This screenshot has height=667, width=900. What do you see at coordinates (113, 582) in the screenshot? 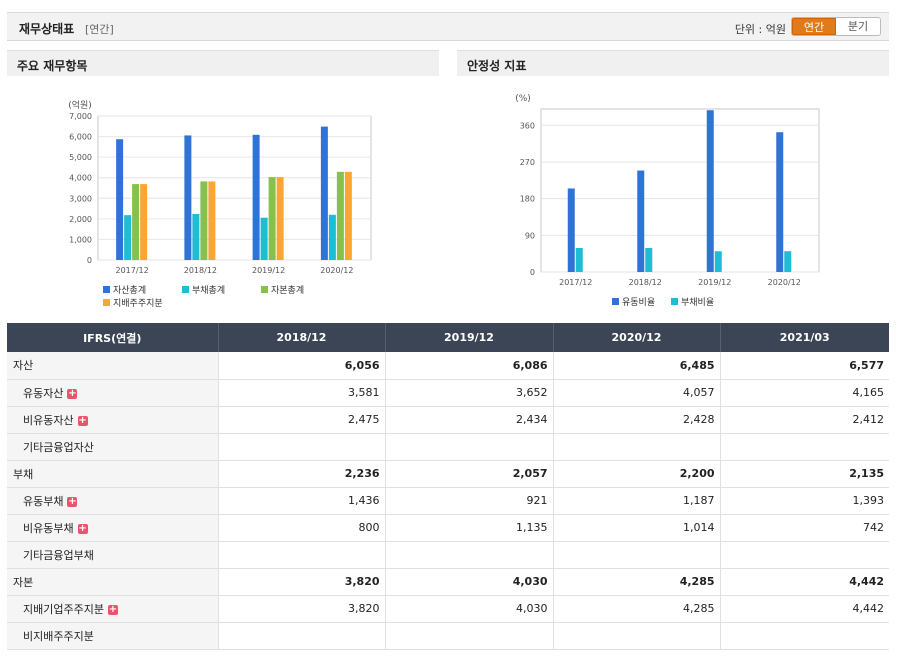
I see `row-label-cell: 자본` at bounding box center [113, 582].